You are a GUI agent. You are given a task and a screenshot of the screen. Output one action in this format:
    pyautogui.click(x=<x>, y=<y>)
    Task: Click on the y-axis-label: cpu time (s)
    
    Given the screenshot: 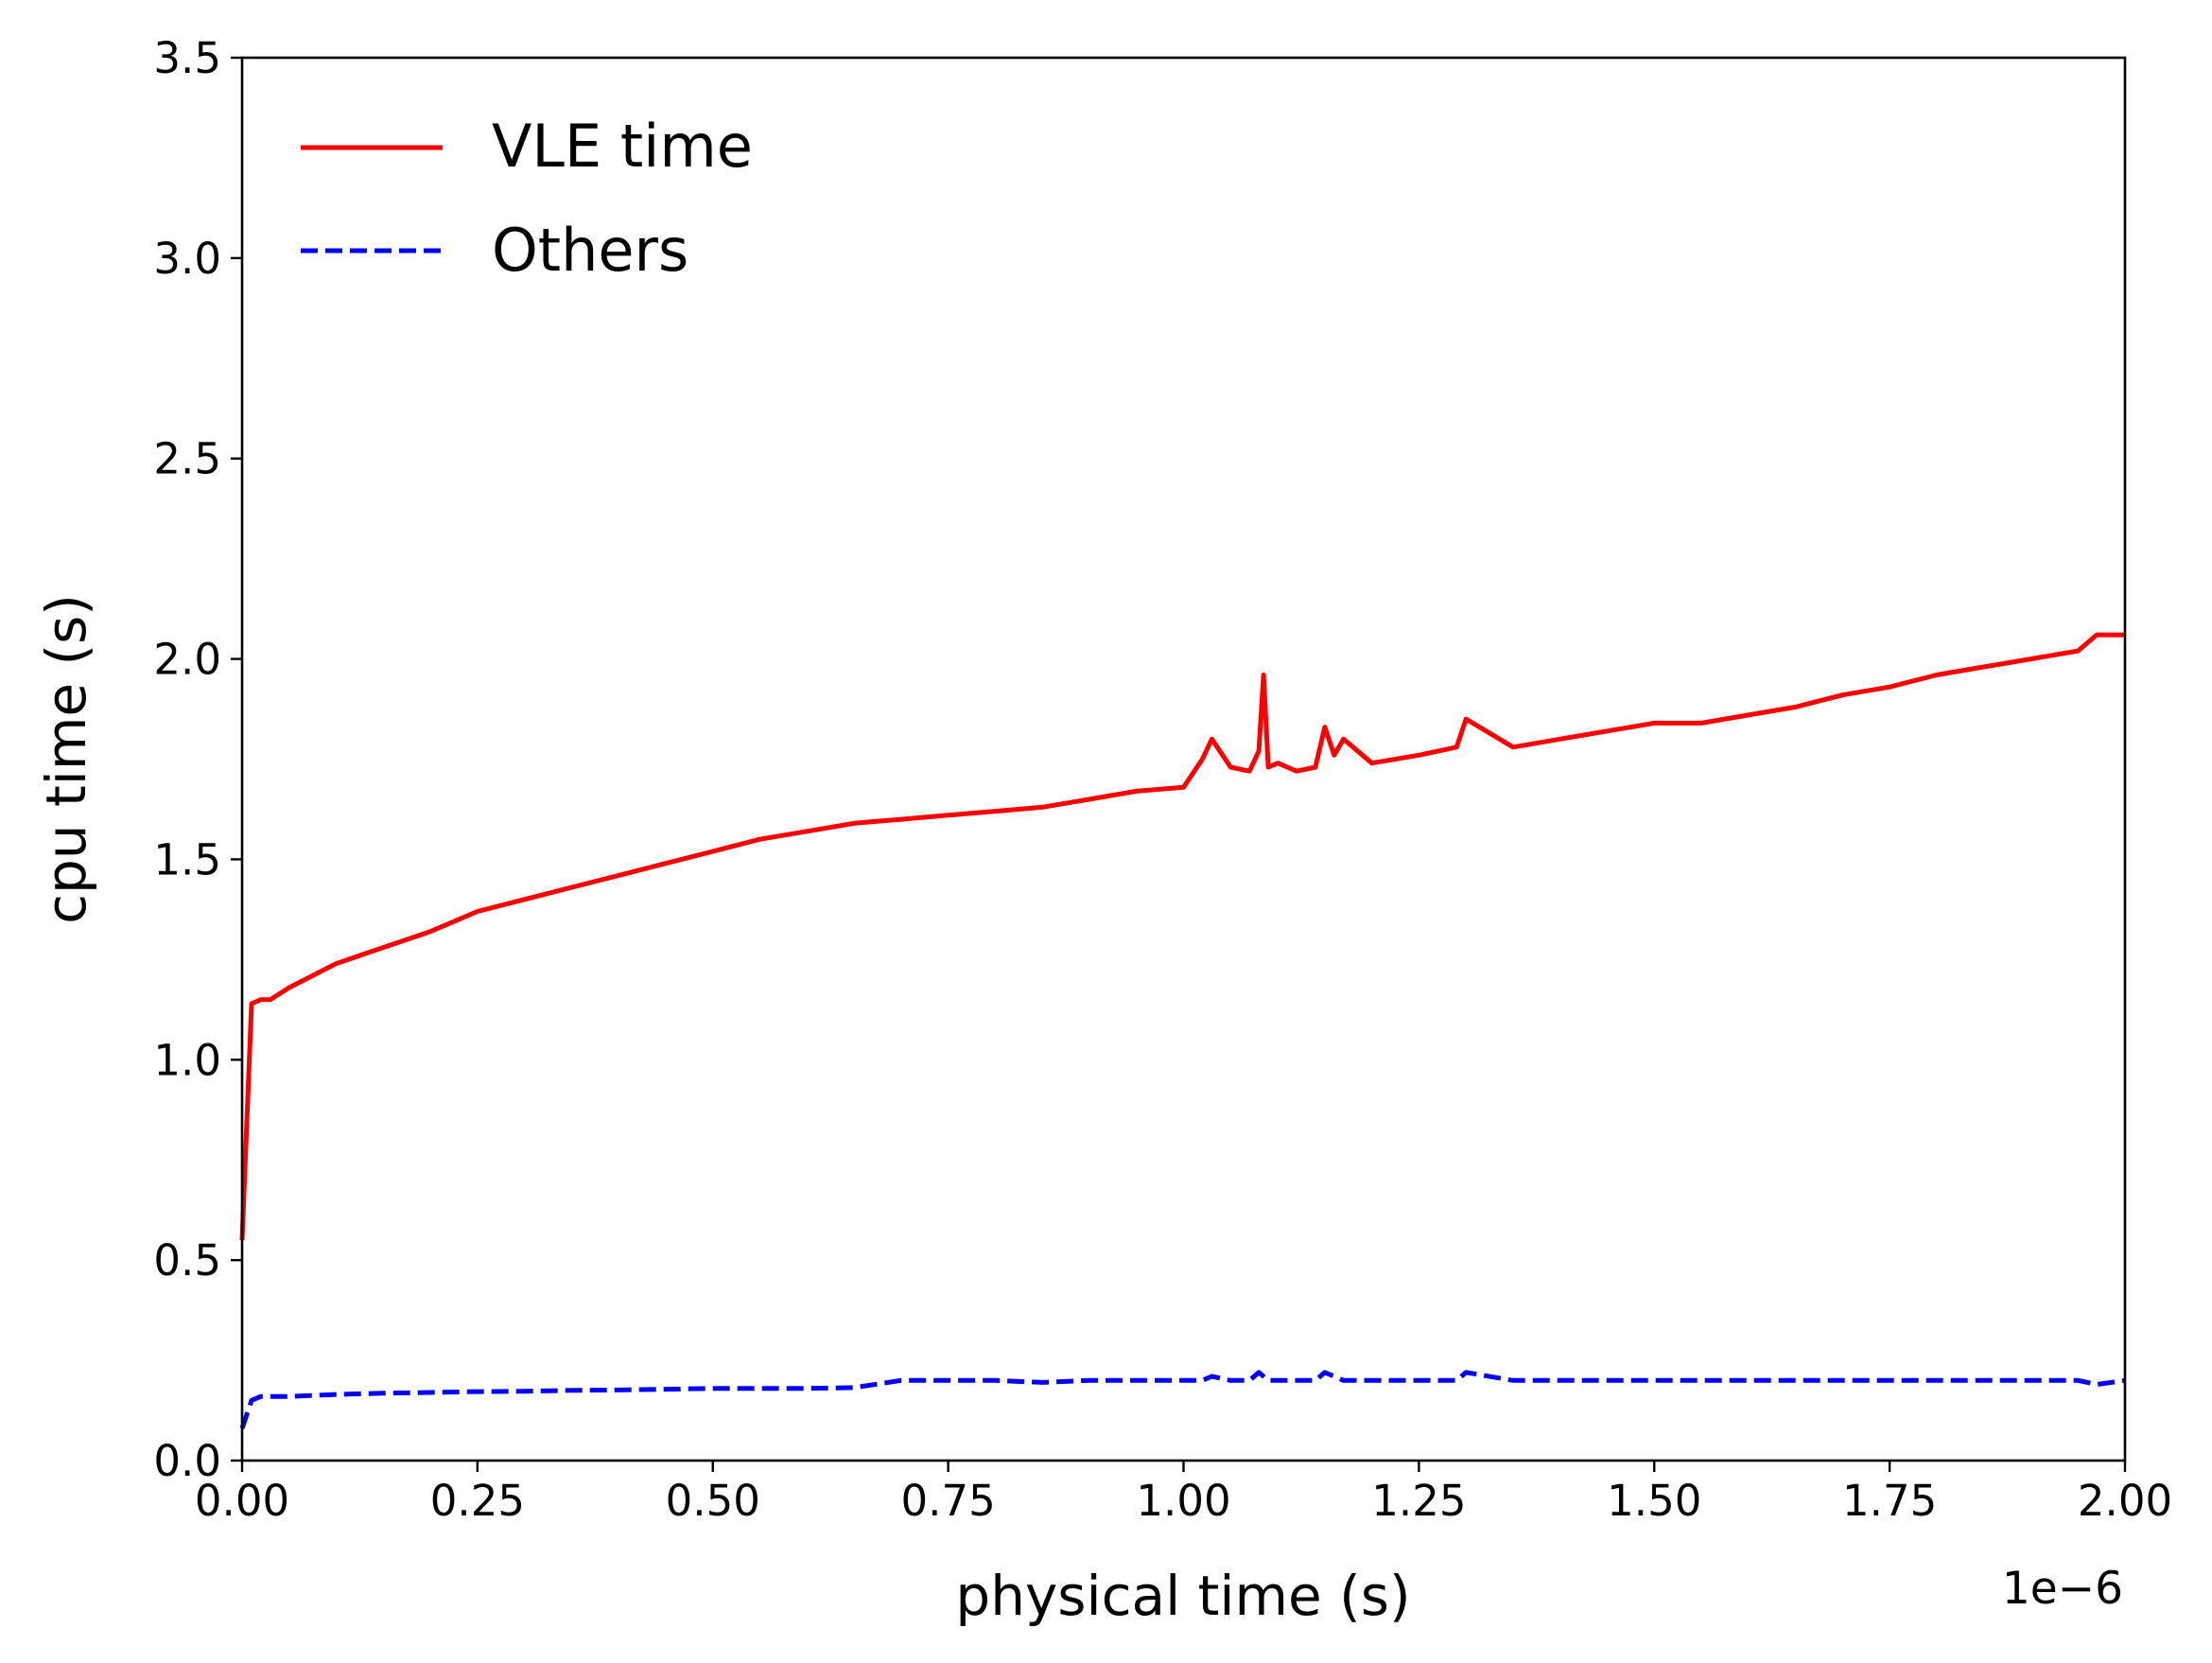 What is the action you would take?
    pyautogui.click(x=66, y=759)
    